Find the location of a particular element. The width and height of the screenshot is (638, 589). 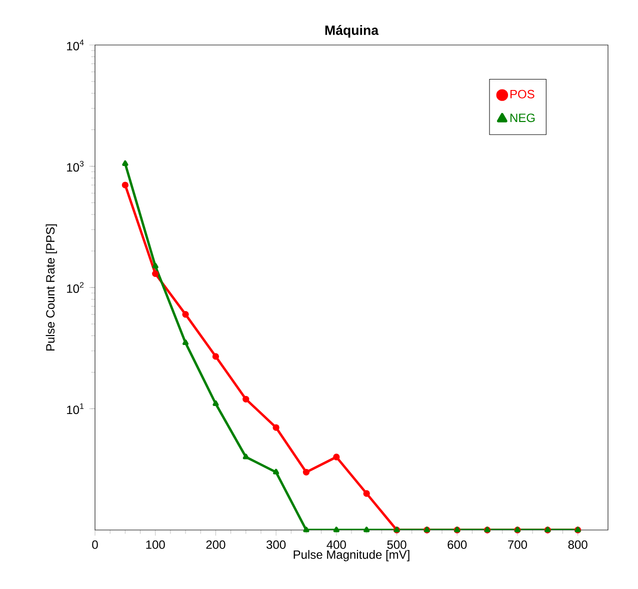

x-tick-label: 0 is located at coordinates (95, 544).